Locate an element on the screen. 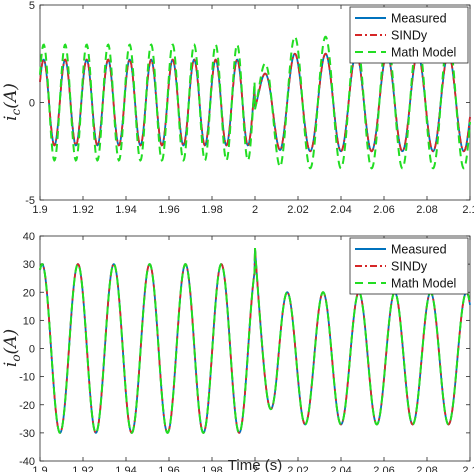  y-axis-label-bottom: io(A) is located at coordinates (12, 348).